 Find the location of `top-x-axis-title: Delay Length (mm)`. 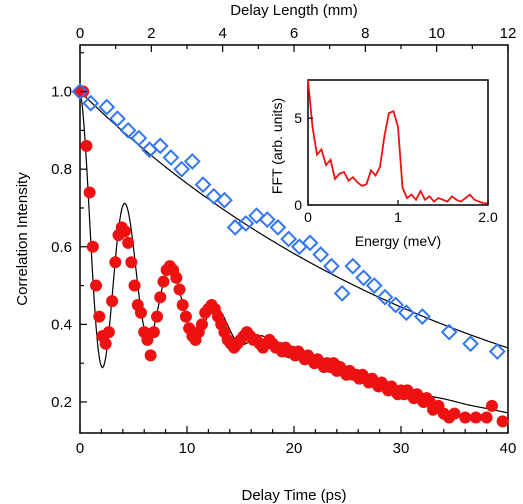

top-x-axis-title: Delay Length (mm) is located at coordinates (294, 10).